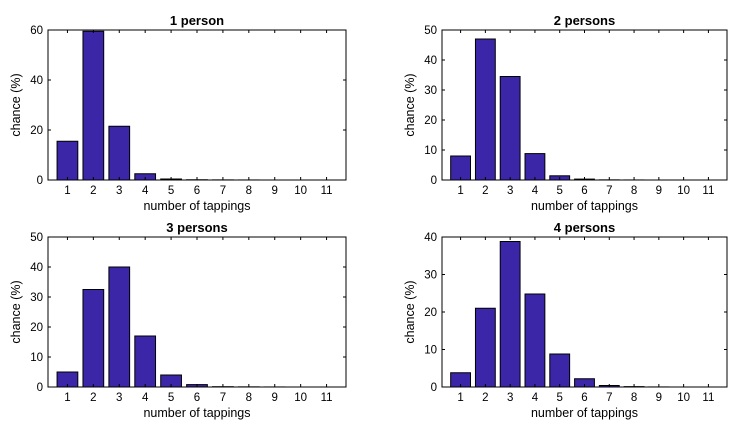 The width and height of the screenshot is (729, 426). I want to click on subplot-title: 4 persons, so click(584, 227).